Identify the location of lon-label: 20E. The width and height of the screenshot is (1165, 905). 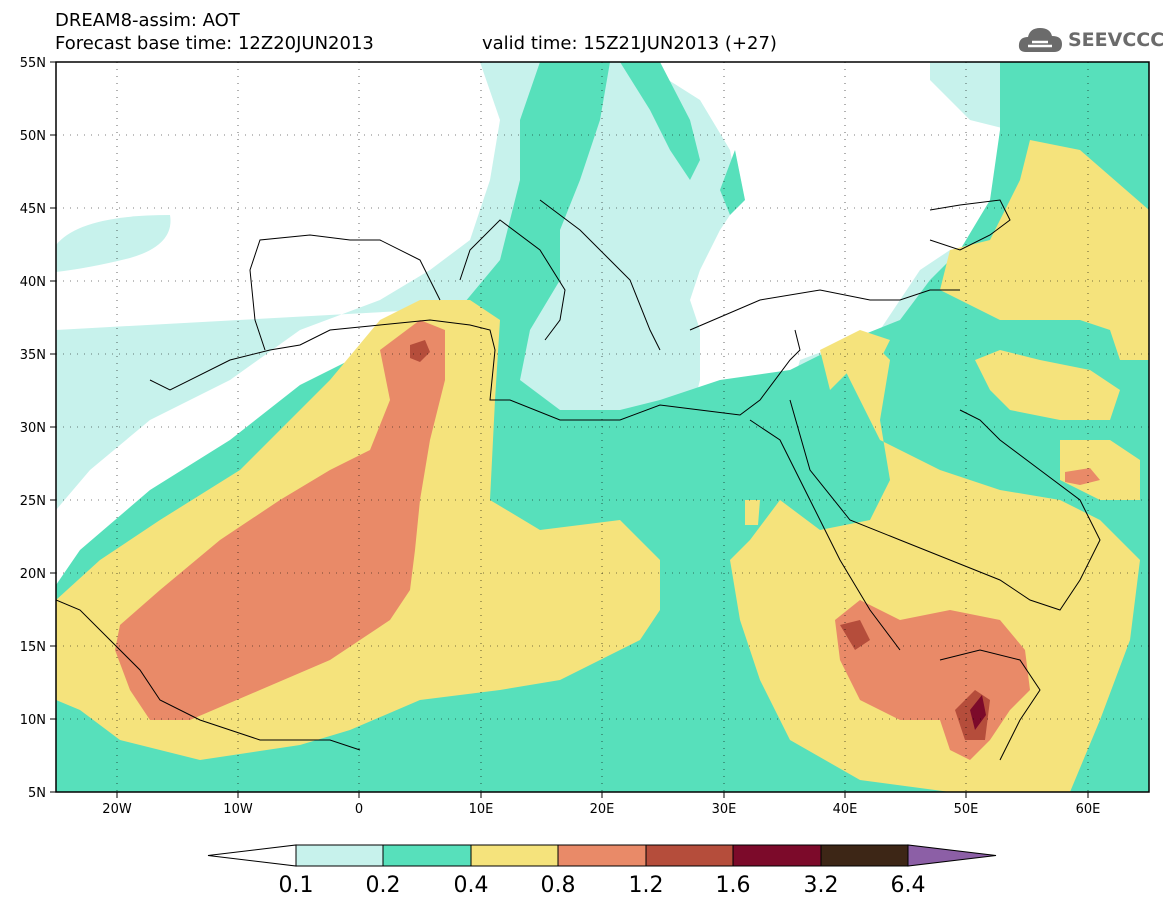
(602, 809).